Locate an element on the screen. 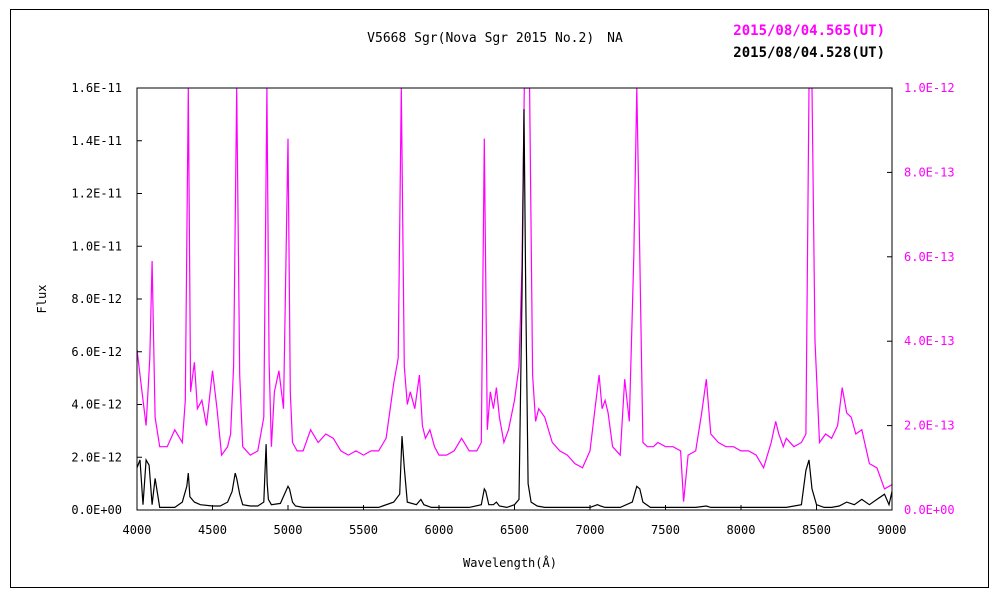  y-left-tick-label: 8.0E-12 is located at coordinates (96, 299).